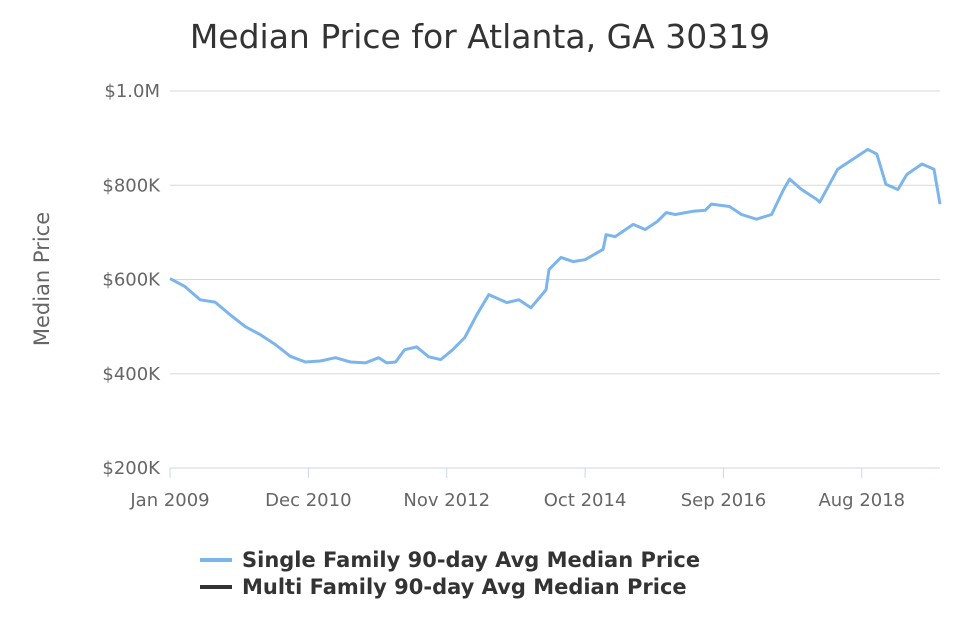 This screenshot has height=640, width=960. I want to click on y-tick-label: $200K, so click(131, 468).